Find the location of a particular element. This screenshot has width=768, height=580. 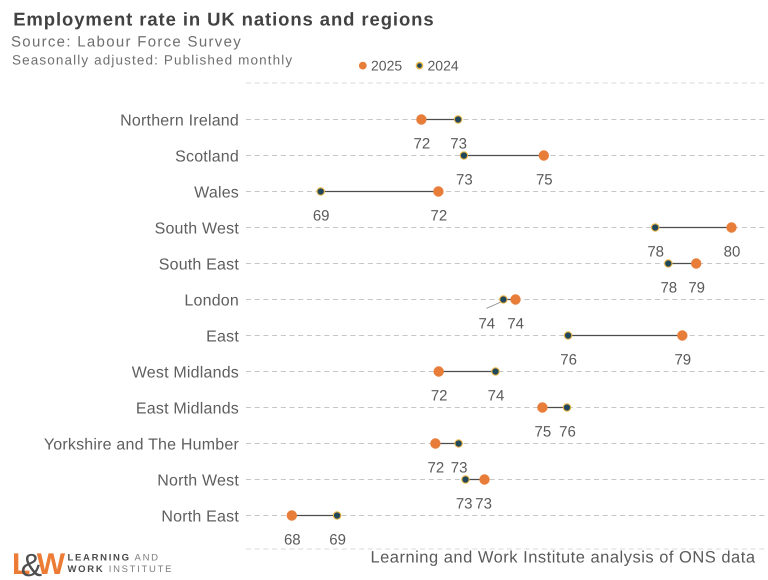

svg-text: W is located at coordinates (51, 564).